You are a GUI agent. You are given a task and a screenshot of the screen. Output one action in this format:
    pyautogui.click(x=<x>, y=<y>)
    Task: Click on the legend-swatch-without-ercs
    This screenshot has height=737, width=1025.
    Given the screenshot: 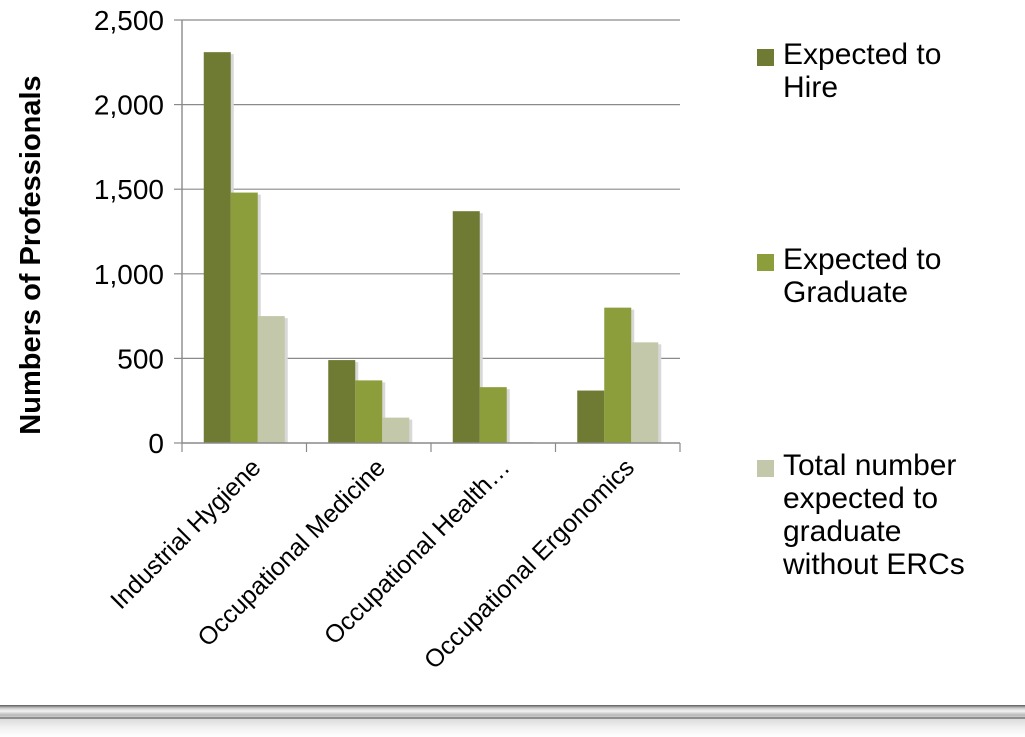 What is the action you would take?
    pyautogui.click(x=765, y=468)
    